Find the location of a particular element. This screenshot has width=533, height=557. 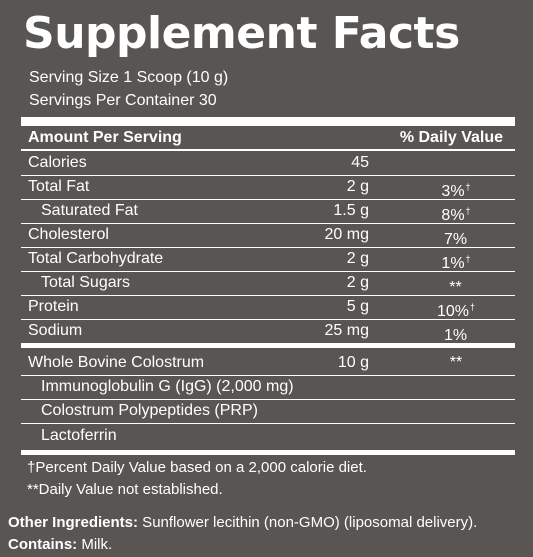

nutrient-name: Protein is located at coordinates (53, 306).